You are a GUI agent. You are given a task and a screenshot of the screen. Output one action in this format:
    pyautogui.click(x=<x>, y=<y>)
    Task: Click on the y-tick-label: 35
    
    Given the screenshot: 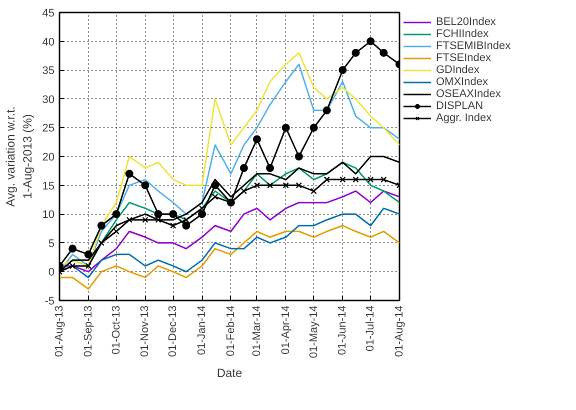 What is the action you would take?
    pyautogui.click(x=48, y=71)
    